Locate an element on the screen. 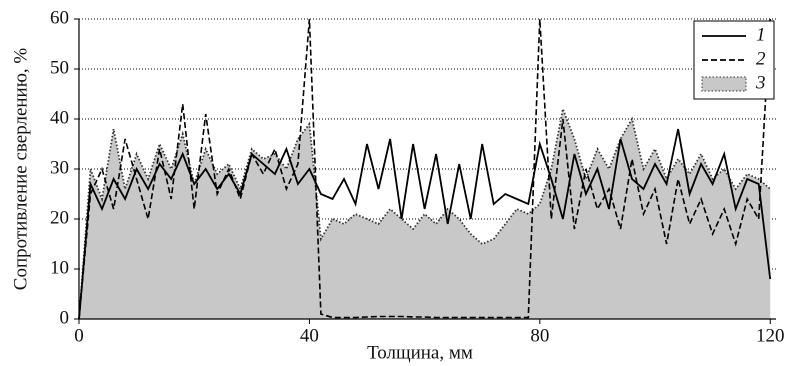 The width and height of the screenshot is (788, 366). y-tick-label: 20 is located at coordinates (59, 217).